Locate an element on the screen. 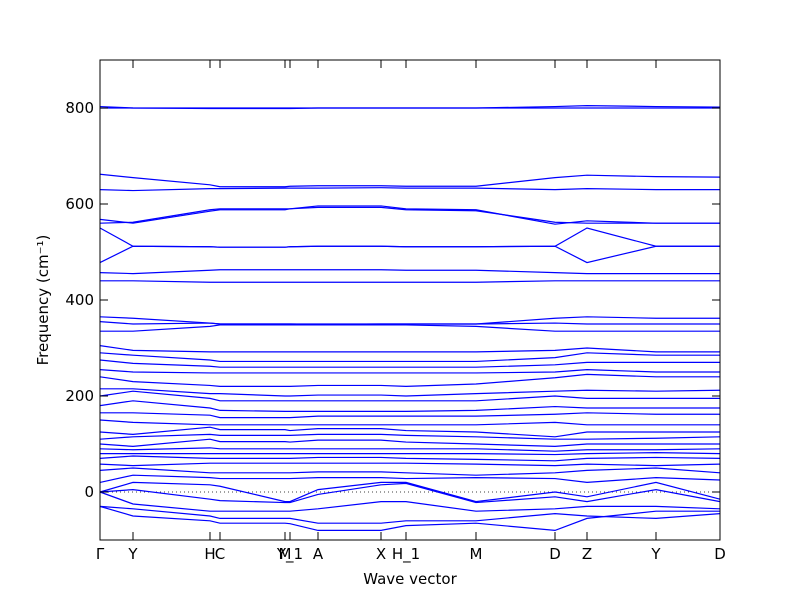 The height and width of the screenshot is (600, 800). y-tick-label: 0 is located at coordinates (89, 492).